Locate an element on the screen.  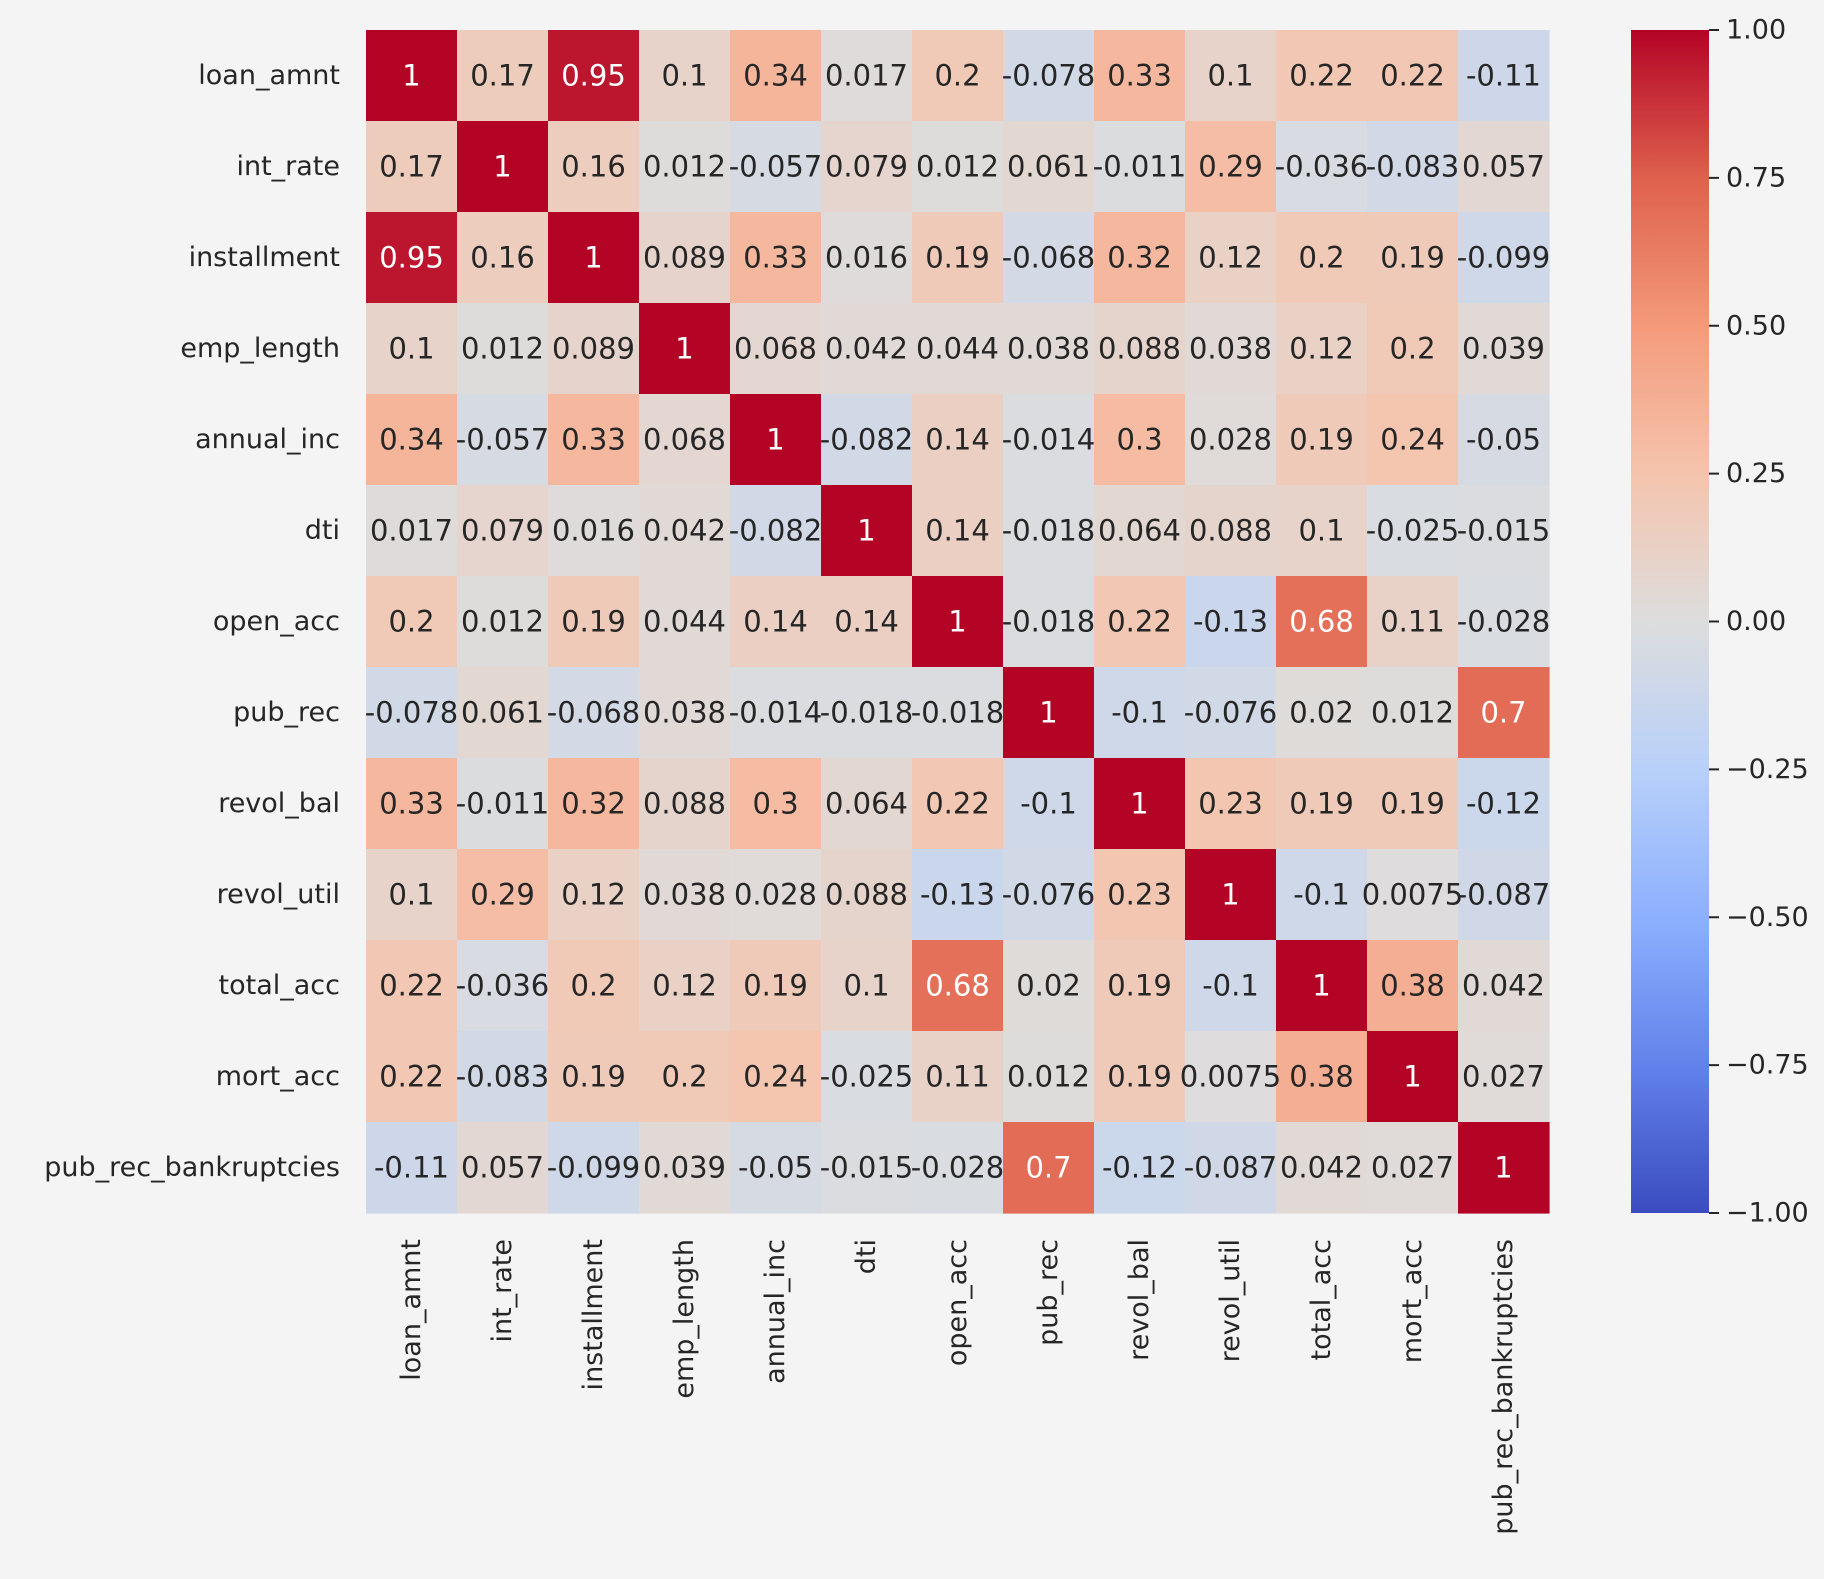
cell-value-label: -0.028 is located at coordinates (1504, 622).